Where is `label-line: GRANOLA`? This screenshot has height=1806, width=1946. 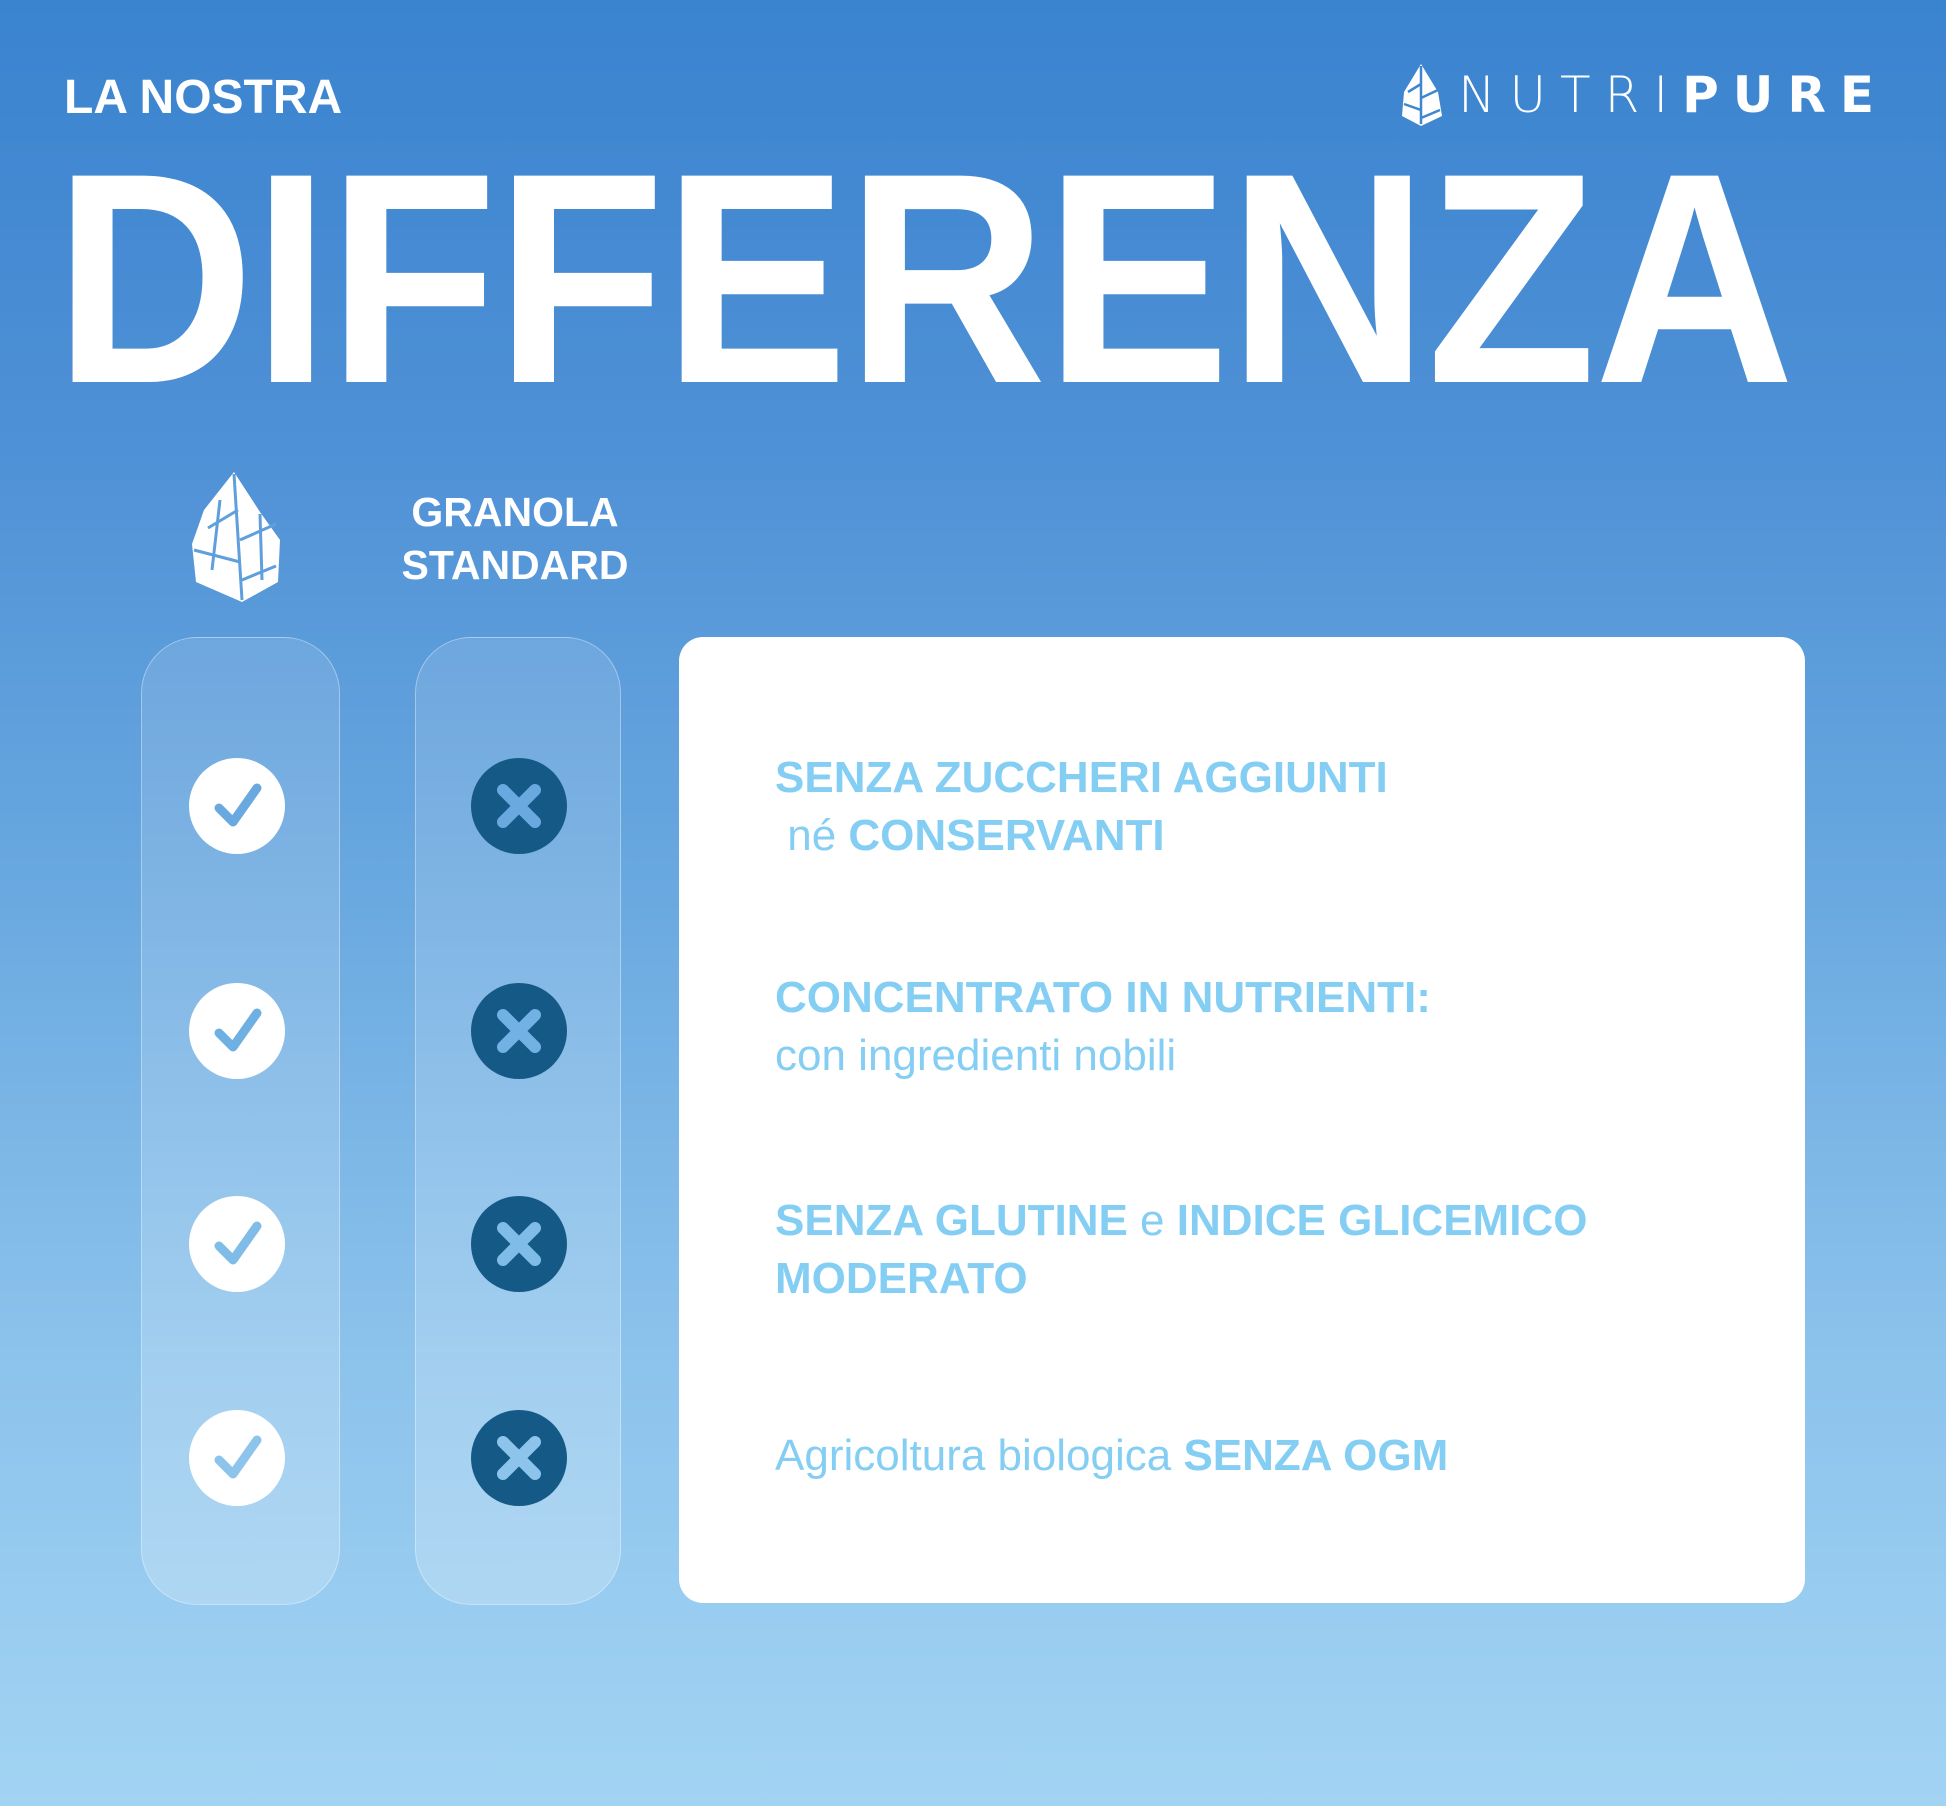
label-line: GRANOLA is located at coordinates (515, 512).